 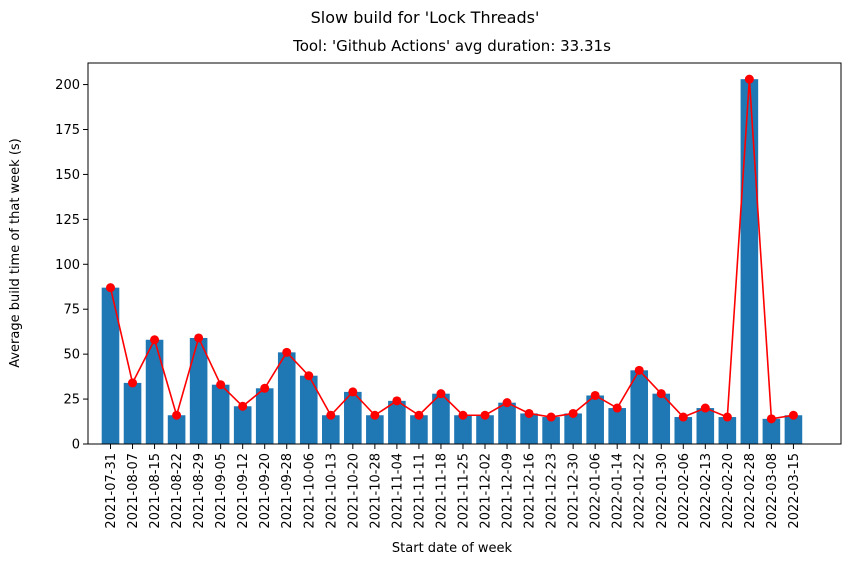 I want to click on x-tick-label: 2022-01-30, so click(x=662, y=491).